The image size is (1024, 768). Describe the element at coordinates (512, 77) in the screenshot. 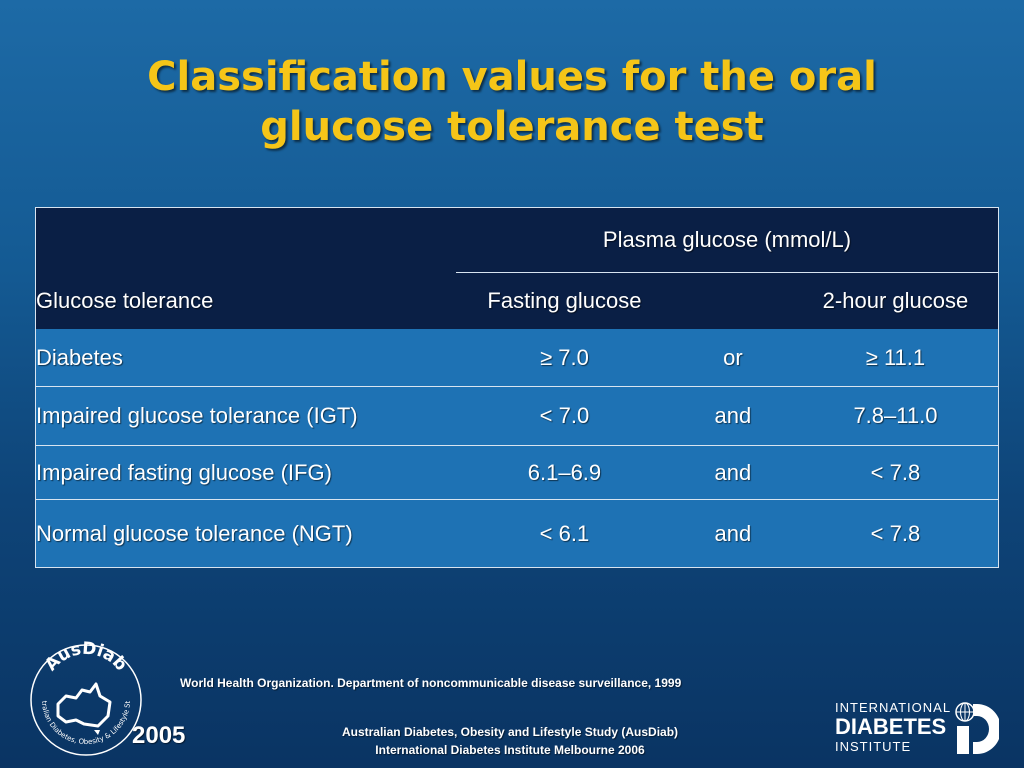

I see `title-line-1: Classification values for the oral` at that location.